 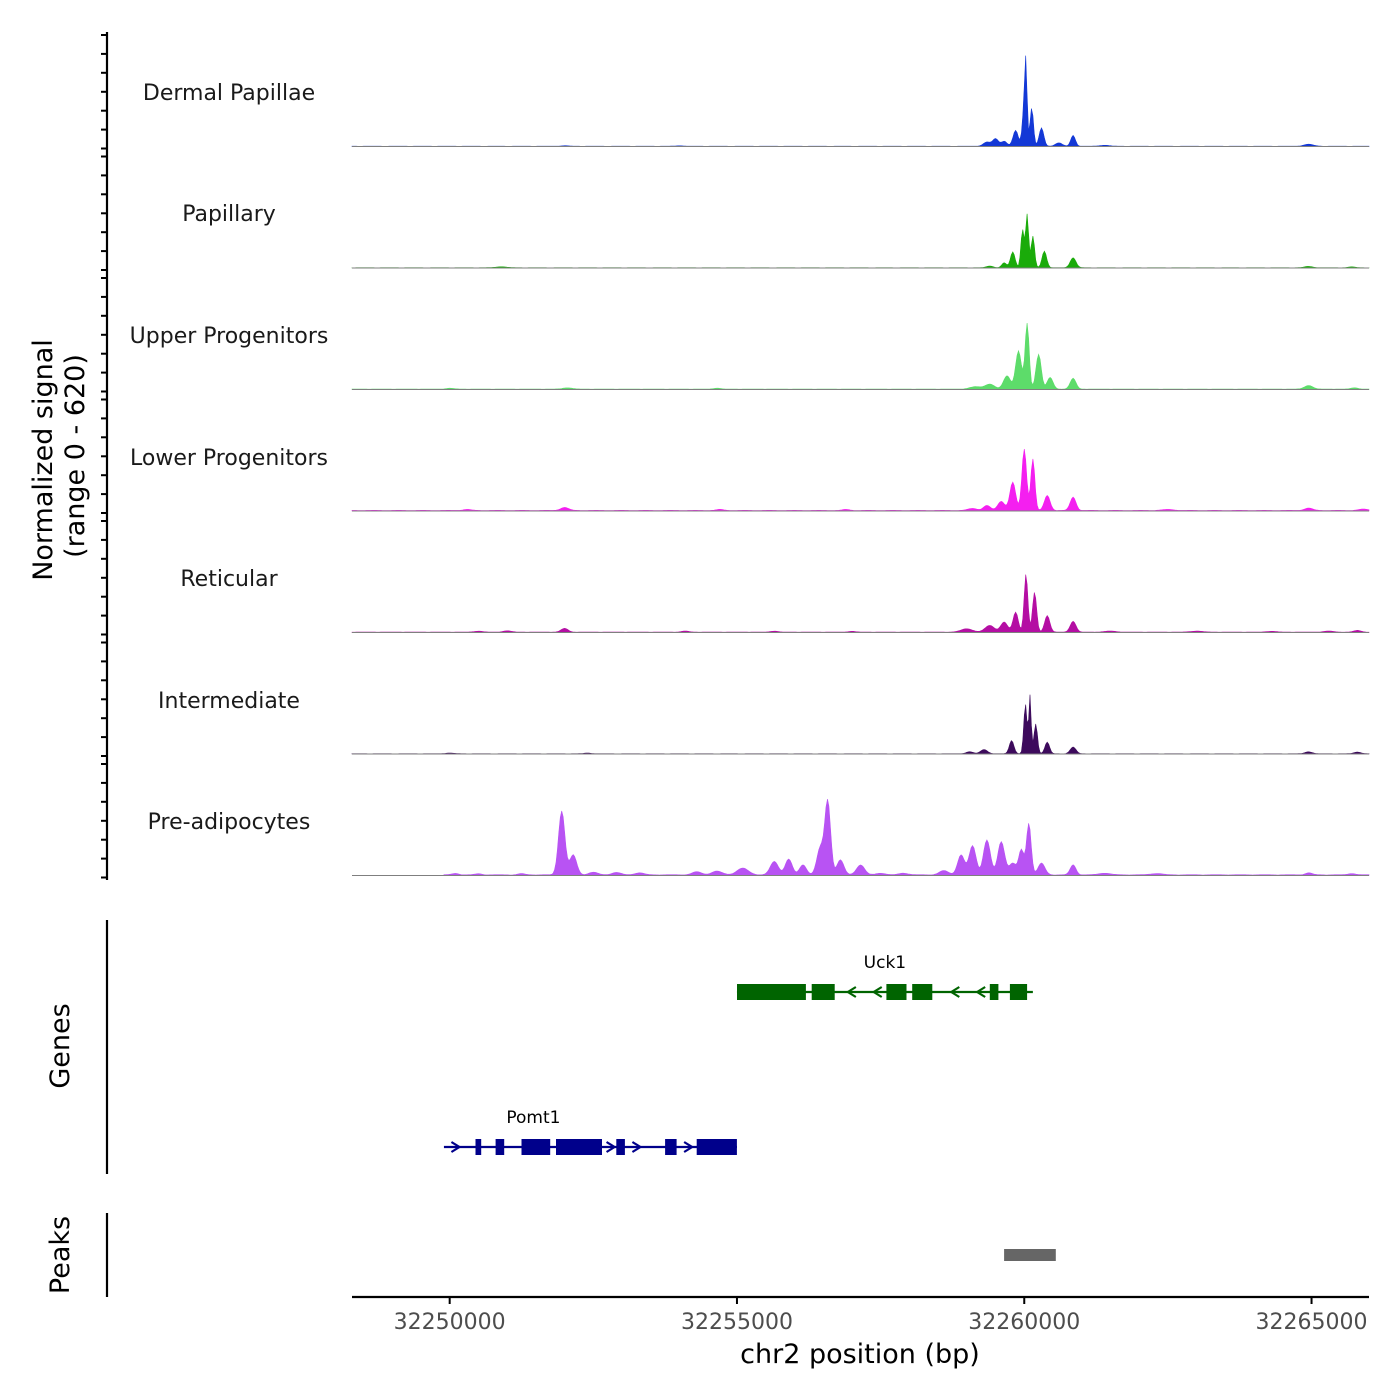 I want to click on x-tick-label: 32255000, so click(x=737, y=1322).